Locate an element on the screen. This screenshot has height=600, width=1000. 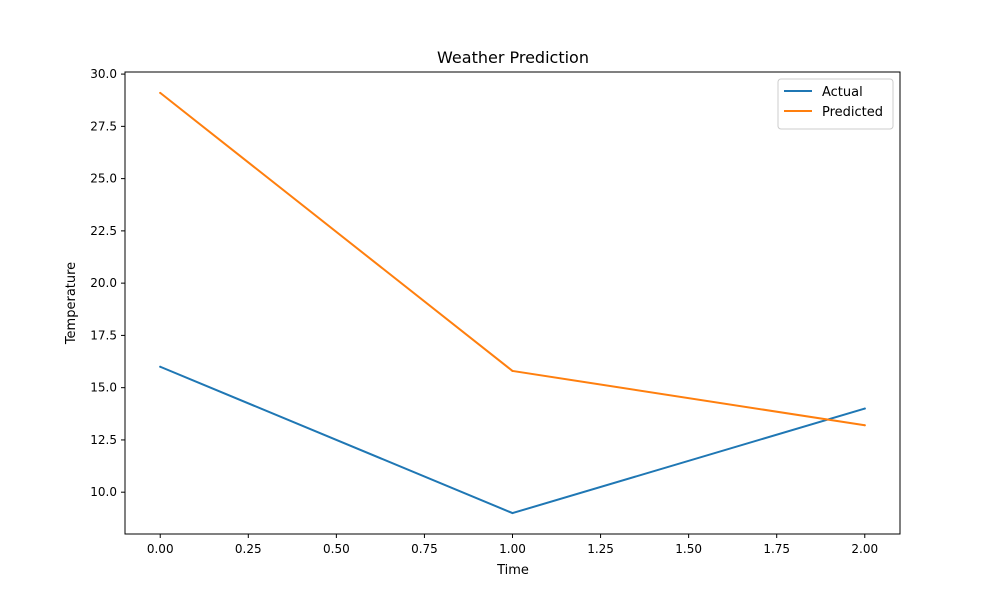
y-tick-label: 20.0 is located at coordinates (103, 283).